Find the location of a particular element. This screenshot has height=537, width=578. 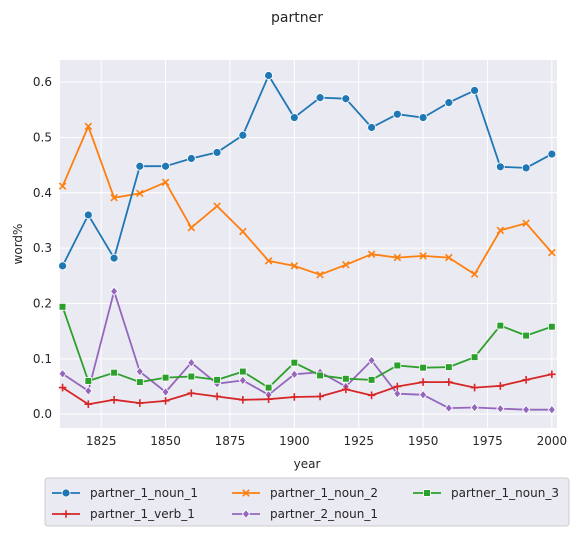

y-tick-label: 0.3 is located at coordinates (42, 248).